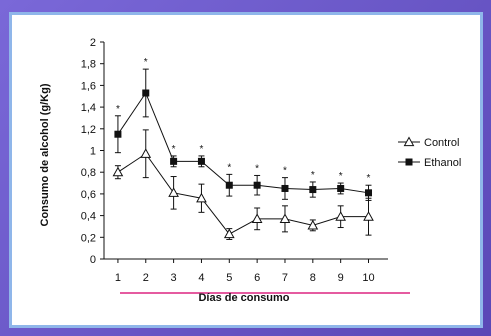 The width and height of the screenshot is (491, 336). What do you see at coordinates (45, 154) in the screenshot?
I see `y-axis-title: Consumo de alcohol (g/Kg)` at bounding box center [45, 154].